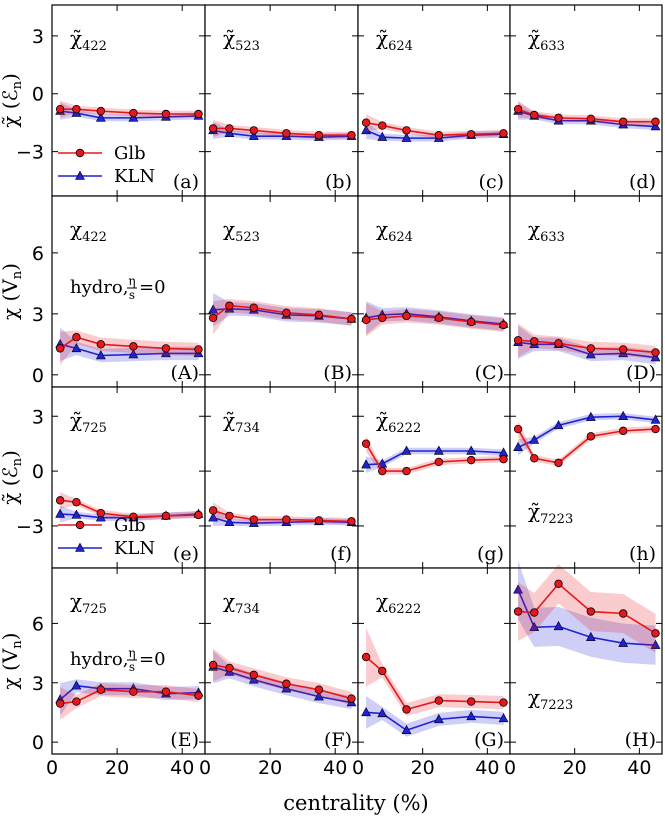 The width and height of the screenshot is (665, 823). Describe the element at coordinates (490, 554) in the screenshot. I see `panel-tag: (g)` at that location.